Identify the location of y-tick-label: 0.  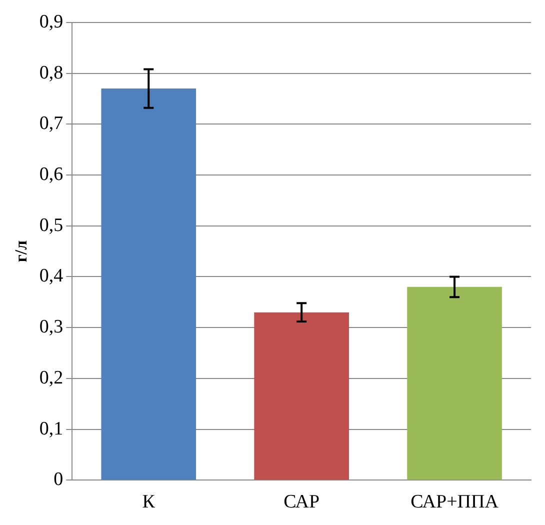
(59, 479).